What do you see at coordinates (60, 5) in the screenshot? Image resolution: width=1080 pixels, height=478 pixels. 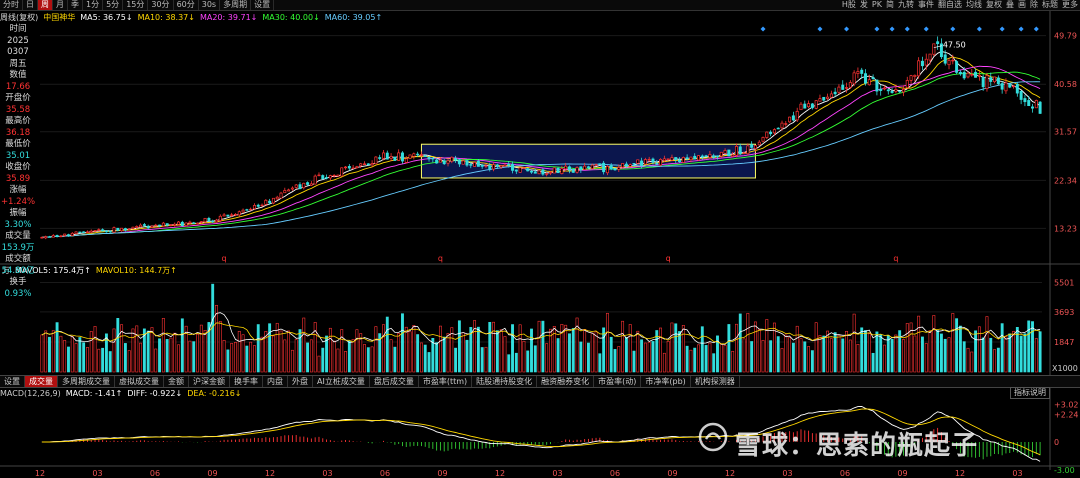 I see `period-button-3: 月` at bounding box center [60, 5].